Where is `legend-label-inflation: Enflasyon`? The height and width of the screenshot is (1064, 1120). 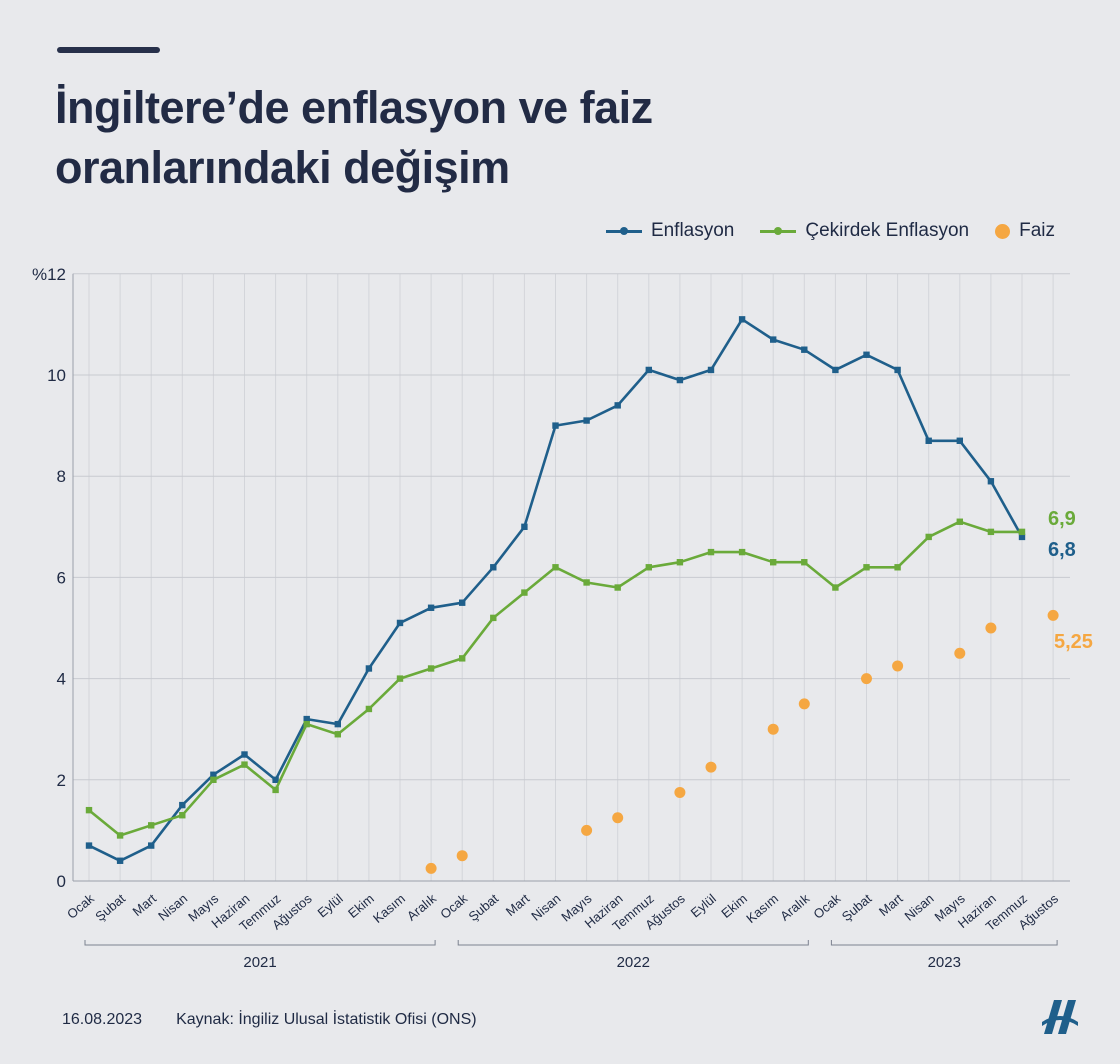 legend-label-inflation: Enflasyon is located at coordinates (692, 230).